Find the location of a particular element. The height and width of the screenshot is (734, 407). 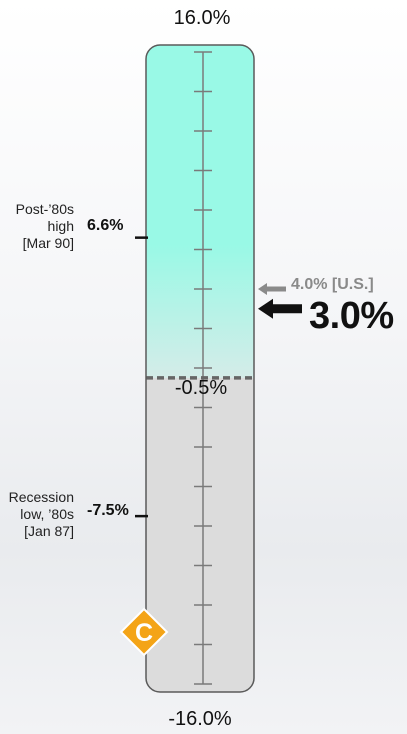

us-value-label: 4.0% [U.S.] is located at coordinates (332, 284).